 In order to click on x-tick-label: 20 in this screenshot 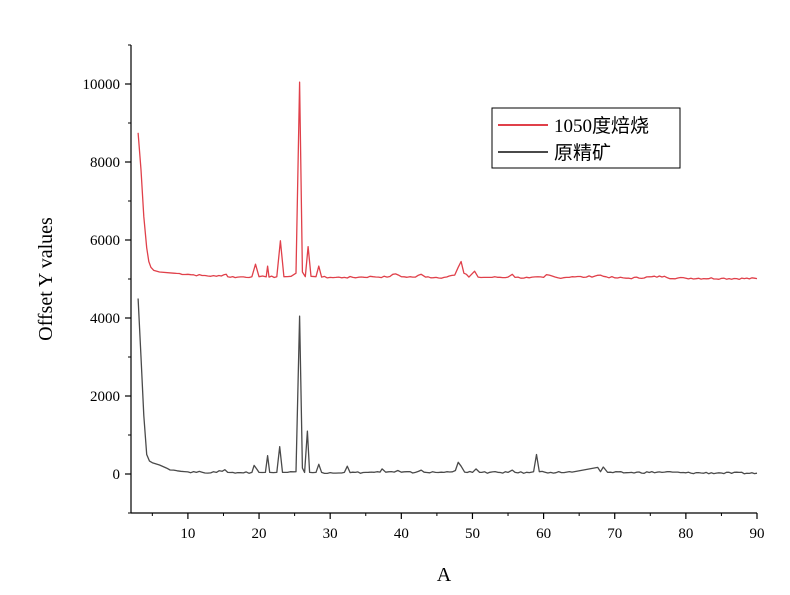, I will do `click(259, 534)`.